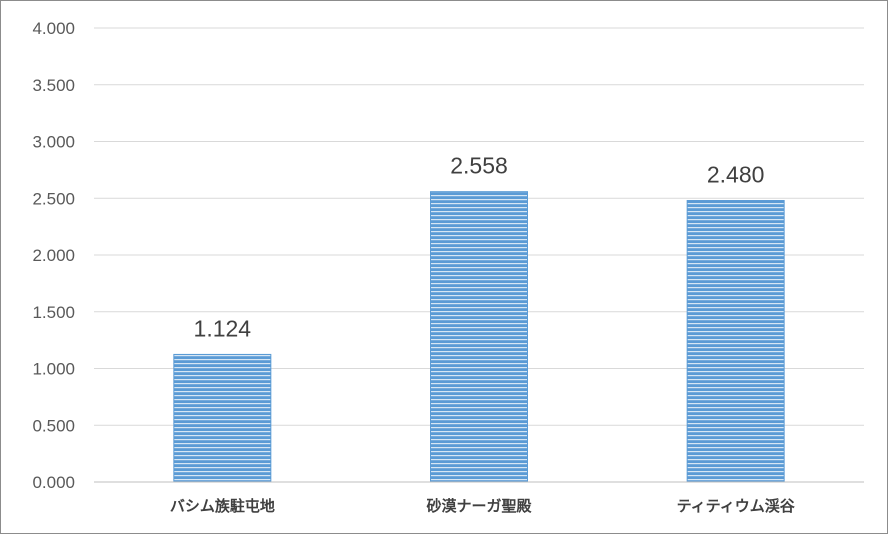 This screenshot has height=534, width=888. I want to click on data-label: 2.558, so click(479, 166).